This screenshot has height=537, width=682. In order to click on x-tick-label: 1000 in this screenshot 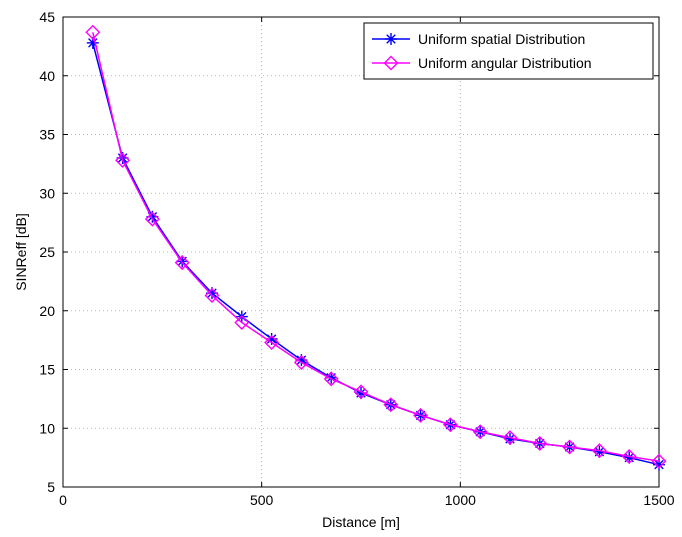, I will do `click(460, 500)`.